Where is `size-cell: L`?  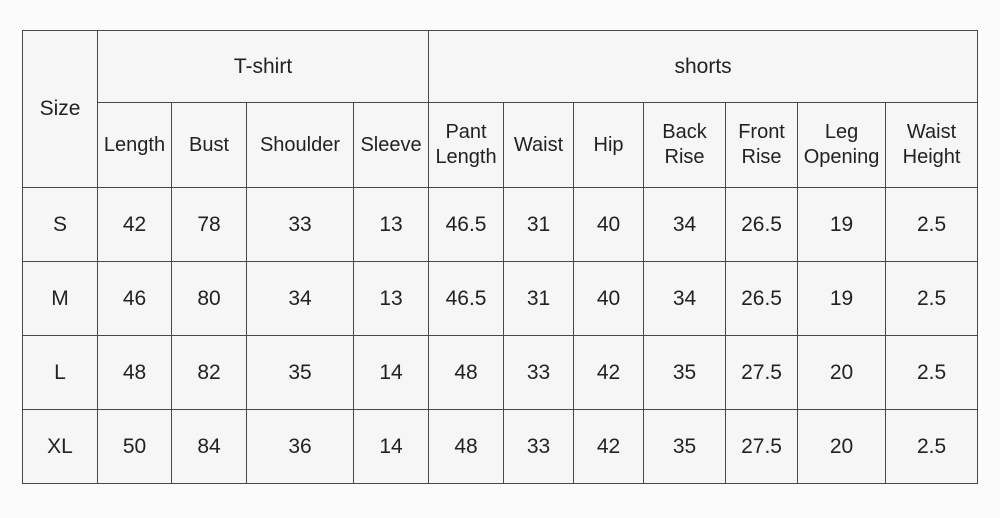 size-cell: L is located at coordinates (60, 372).